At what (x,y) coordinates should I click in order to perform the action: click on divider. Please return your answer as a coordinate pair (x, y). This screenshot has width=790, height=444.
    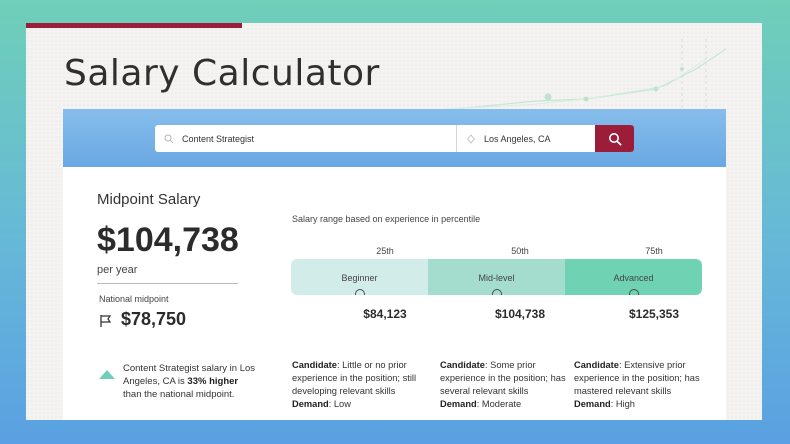
    Looking at the image, I should click on (167, 283).